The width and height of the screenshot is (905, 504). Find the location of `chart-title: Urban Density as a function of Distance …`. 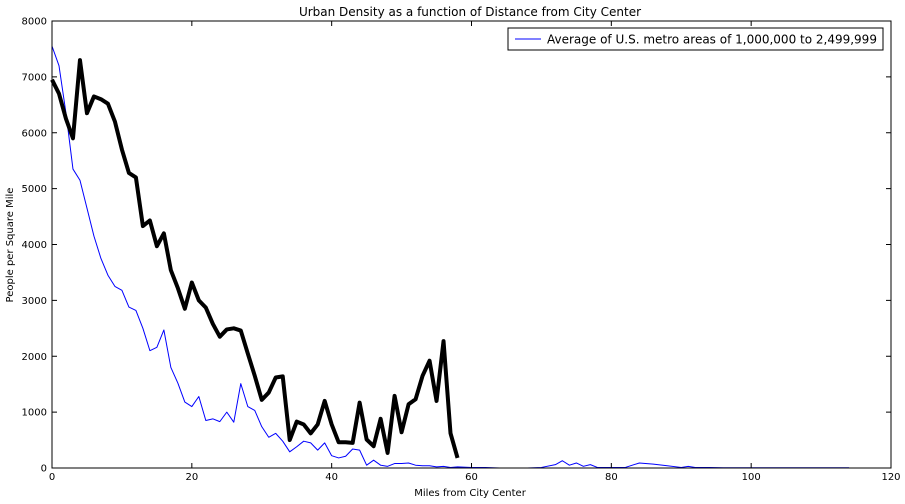

chart-title: Urban Density as a function of Distance … is located at coordinates (470, 12).